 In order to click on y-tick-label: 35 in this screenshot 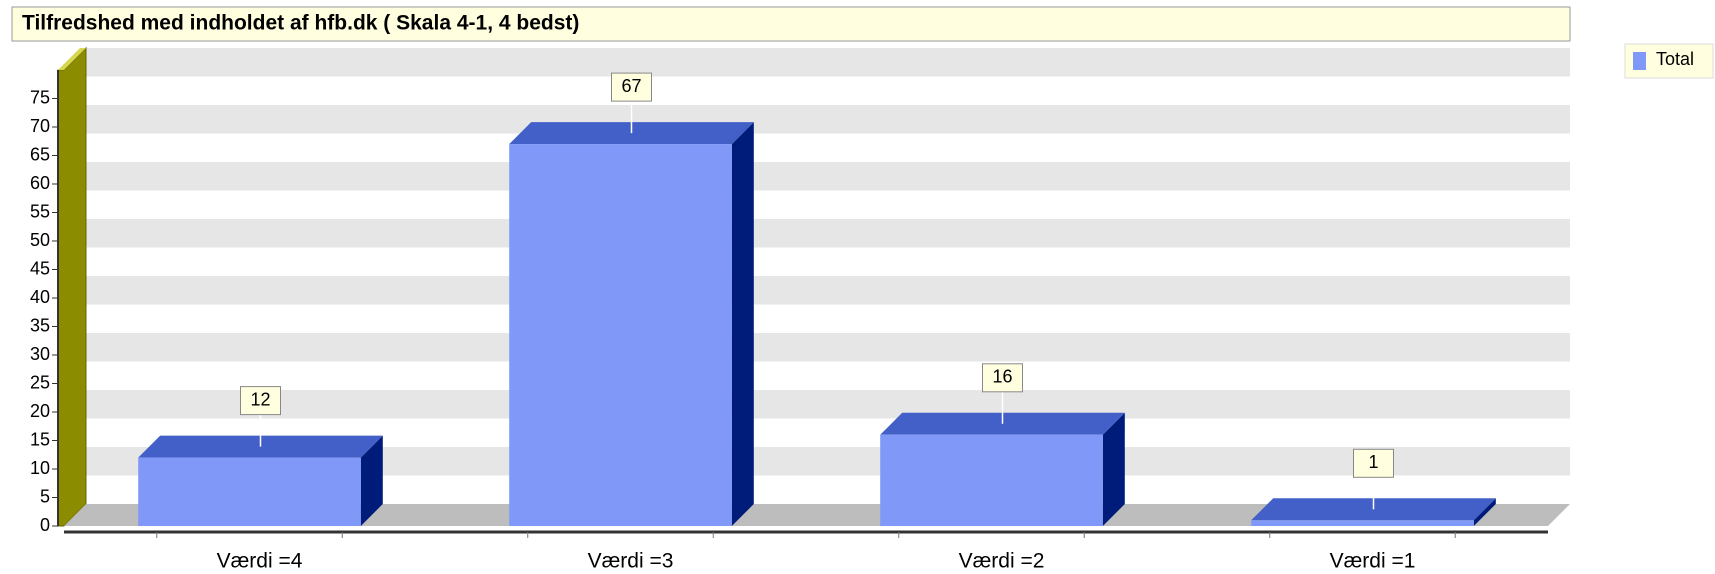, I will do `click(40, 325)`.